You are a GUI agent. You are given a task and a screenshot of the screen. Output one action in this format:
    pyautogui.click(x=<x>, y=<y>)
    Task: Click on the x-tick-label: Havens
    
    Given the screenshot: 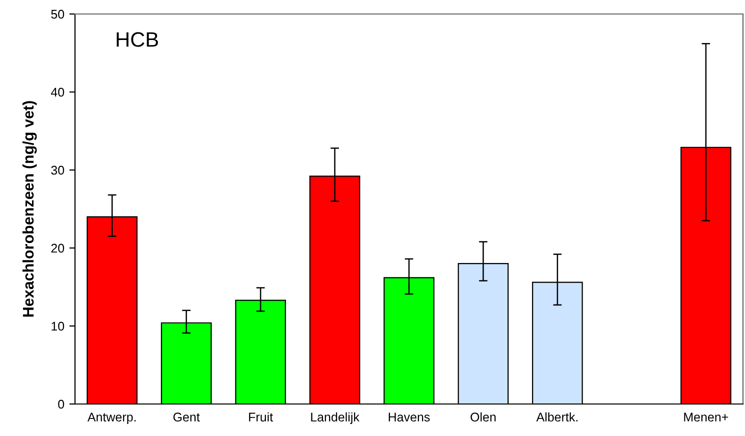 What is the action you would take?
    pyautogui.click(x=409, y=417)
    